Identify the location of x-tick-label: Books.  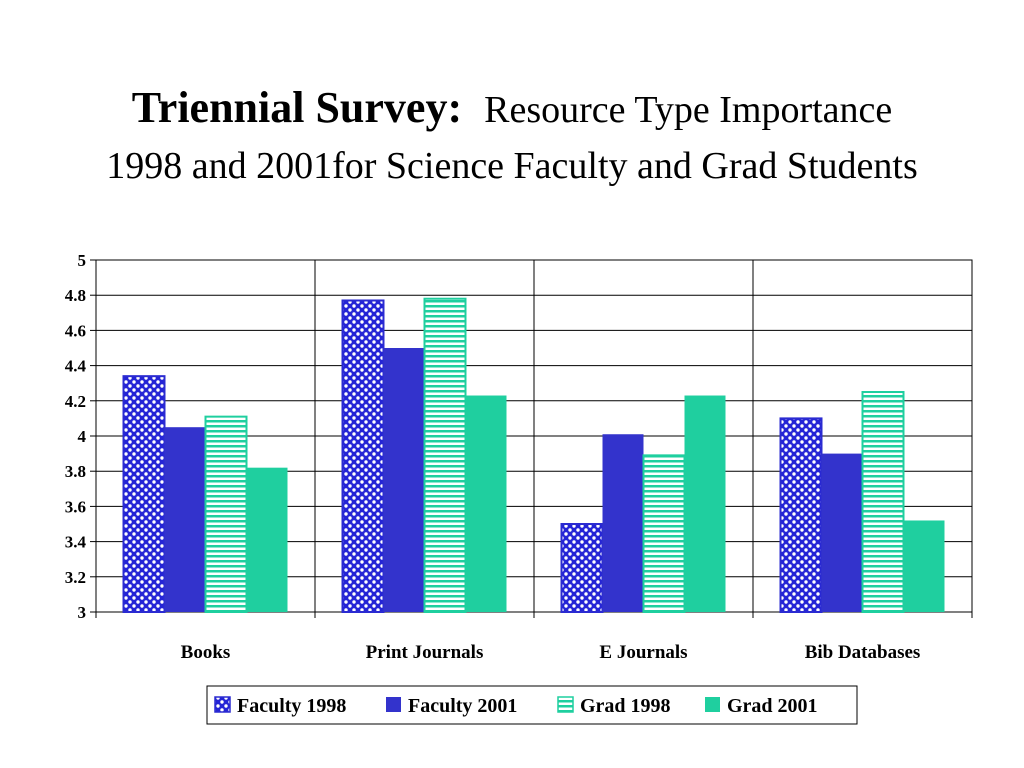
(206, 652).